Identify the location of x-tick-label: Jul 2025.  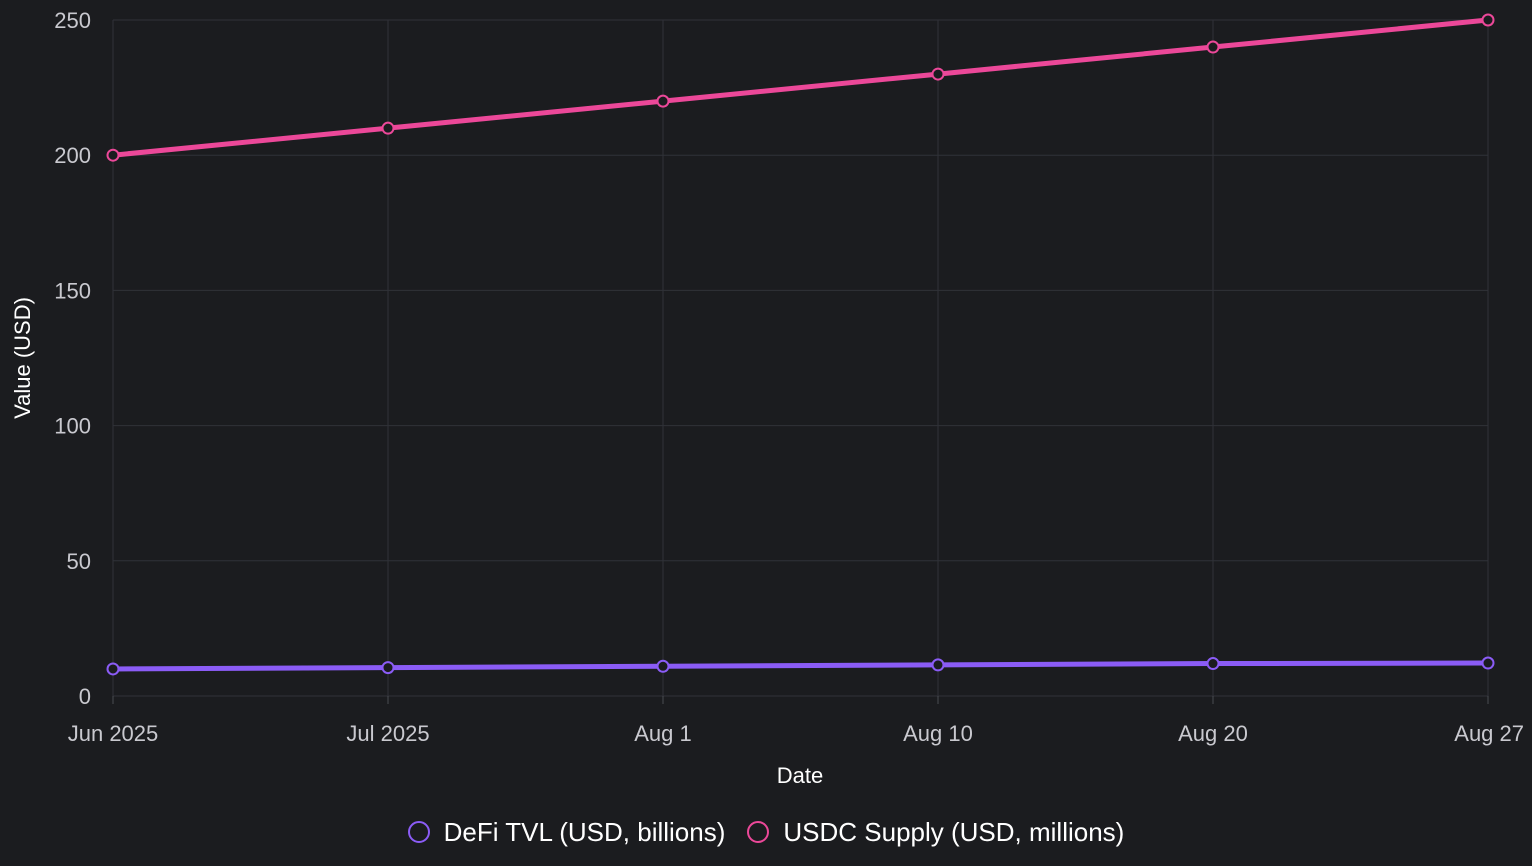
(387, 733).